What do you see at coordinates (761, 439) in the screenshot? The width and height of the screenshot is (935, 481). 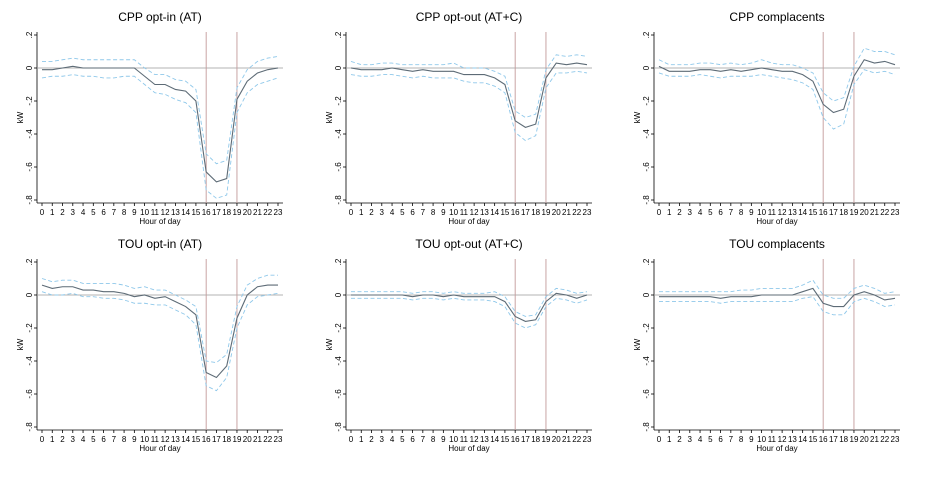 I see `panel-6-x-tick-label: 10` at bounding box center [761, 439].